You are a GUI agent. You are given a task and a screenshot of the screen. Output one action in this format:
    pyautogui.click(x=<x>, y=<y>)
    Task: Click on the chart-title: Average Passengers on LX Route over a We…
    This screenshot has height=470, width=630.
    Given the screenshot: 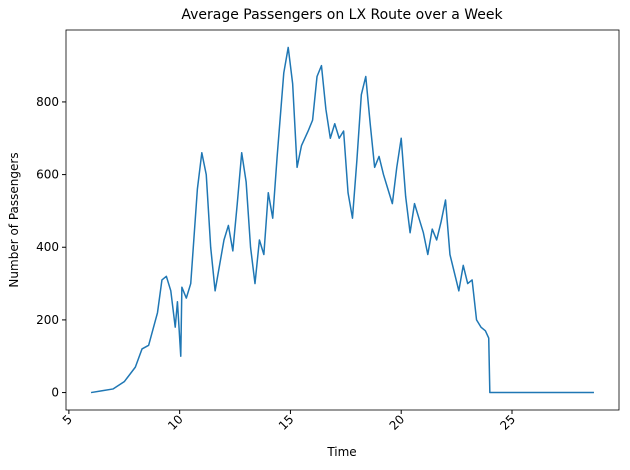 What is the action you would take?
    pyautogui.click(x=342, y=15)
    